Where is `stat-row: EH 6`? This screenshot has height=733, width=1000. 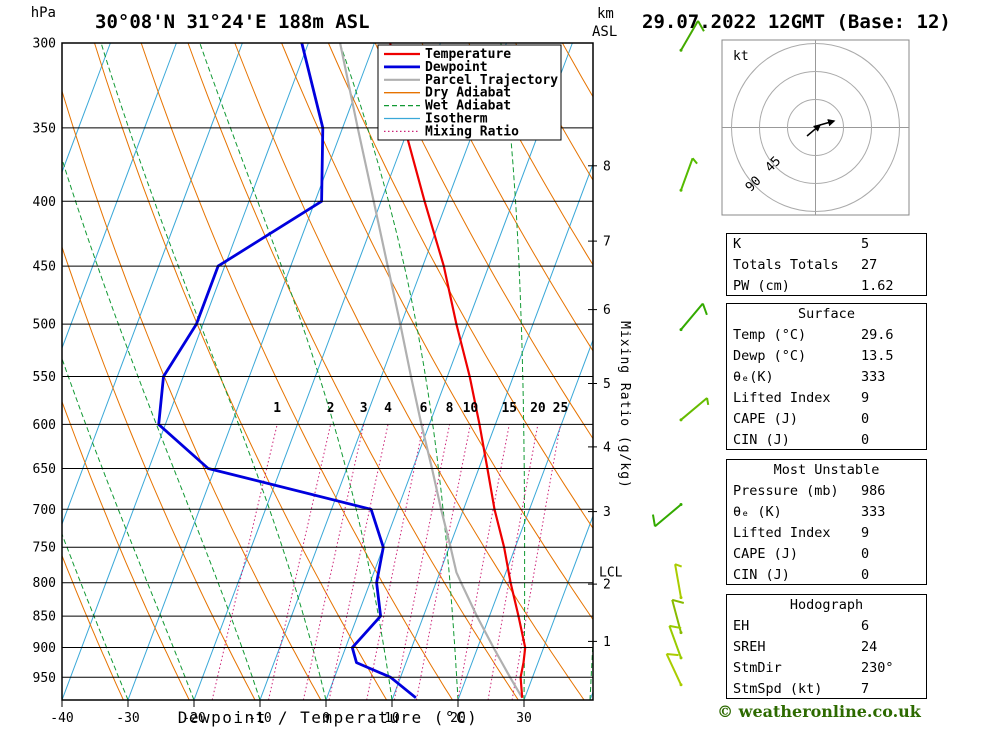 stat-row: EH 6 is located at coordinates (826, 626).